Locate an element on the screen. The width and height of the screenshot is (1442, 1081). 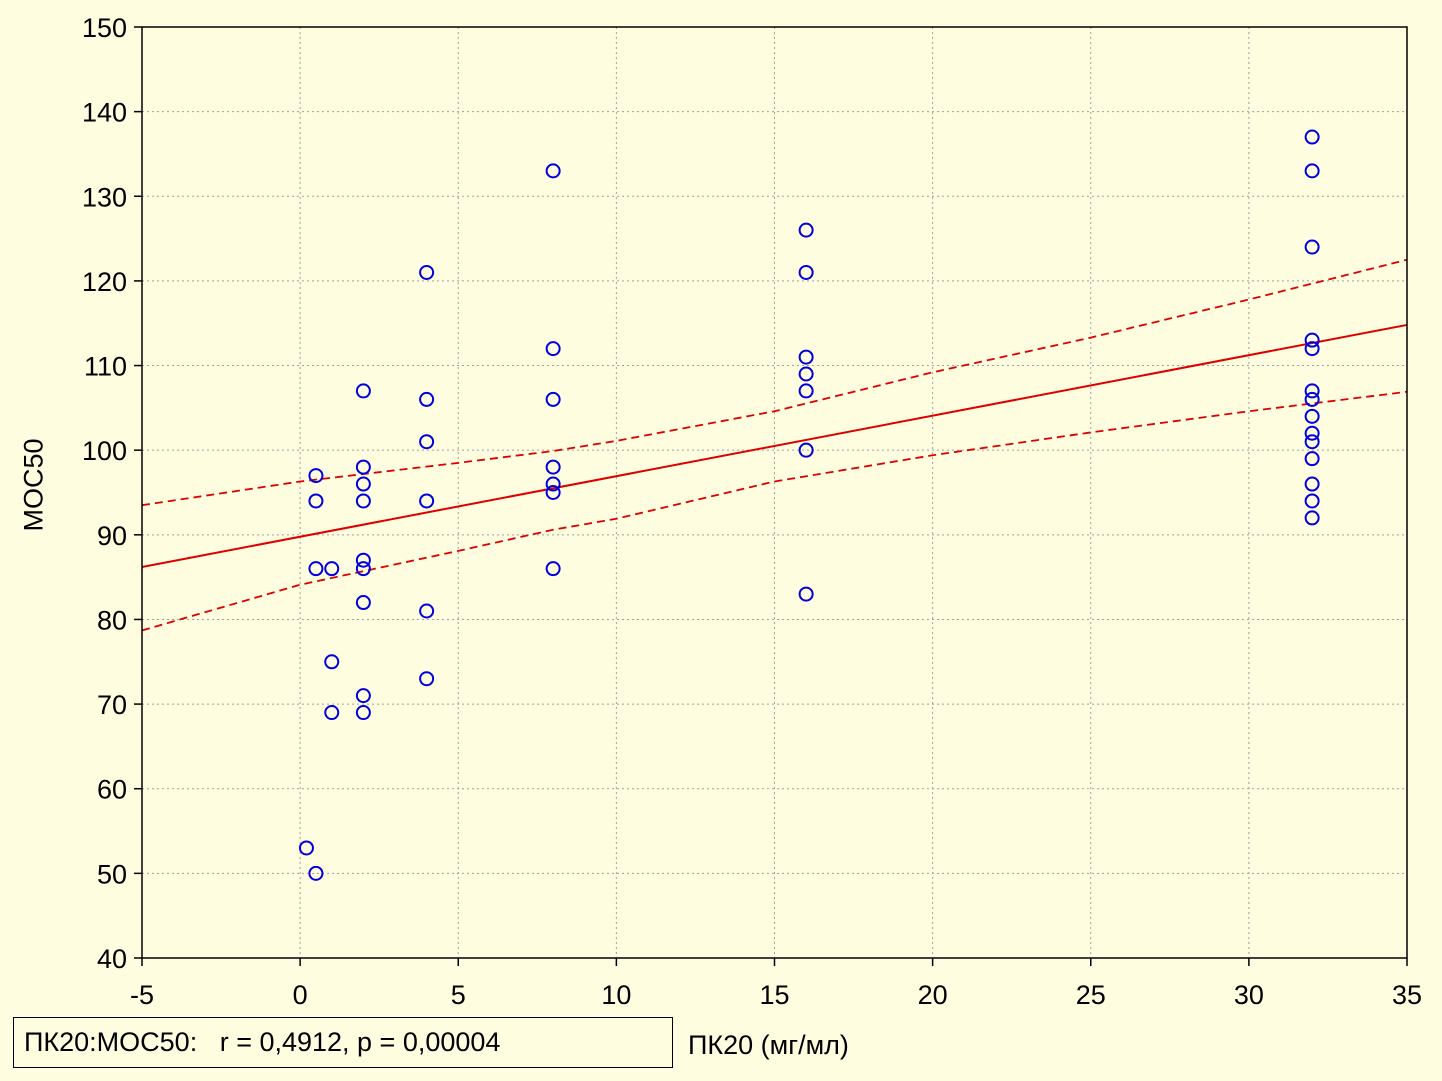
y-tick-label: 70 is located at coordinates (112, 705).